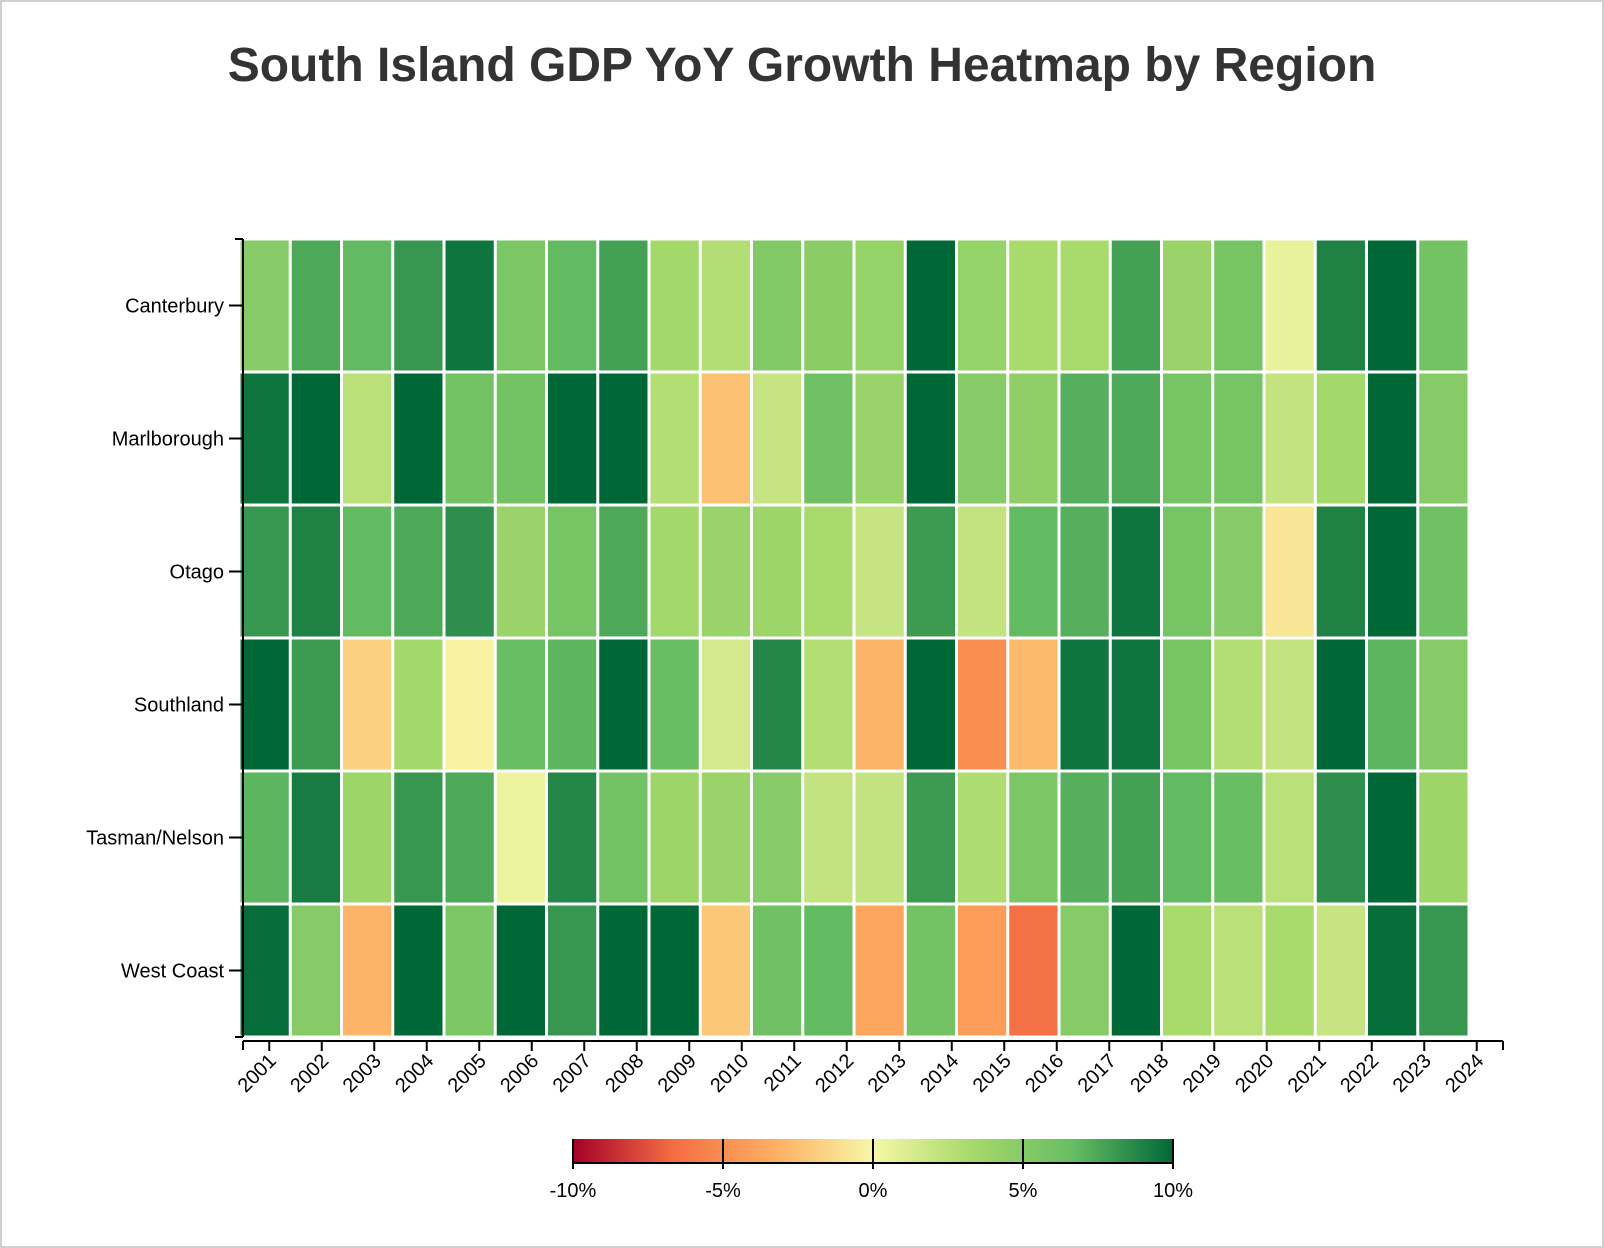 Image resolution: width=1604 pixels, height=1248 pixels. What do you see at coordinates (572, 571) in the screenshot?
I see `heatmap-cell-otago-2007` at bounding box center [572, 571].